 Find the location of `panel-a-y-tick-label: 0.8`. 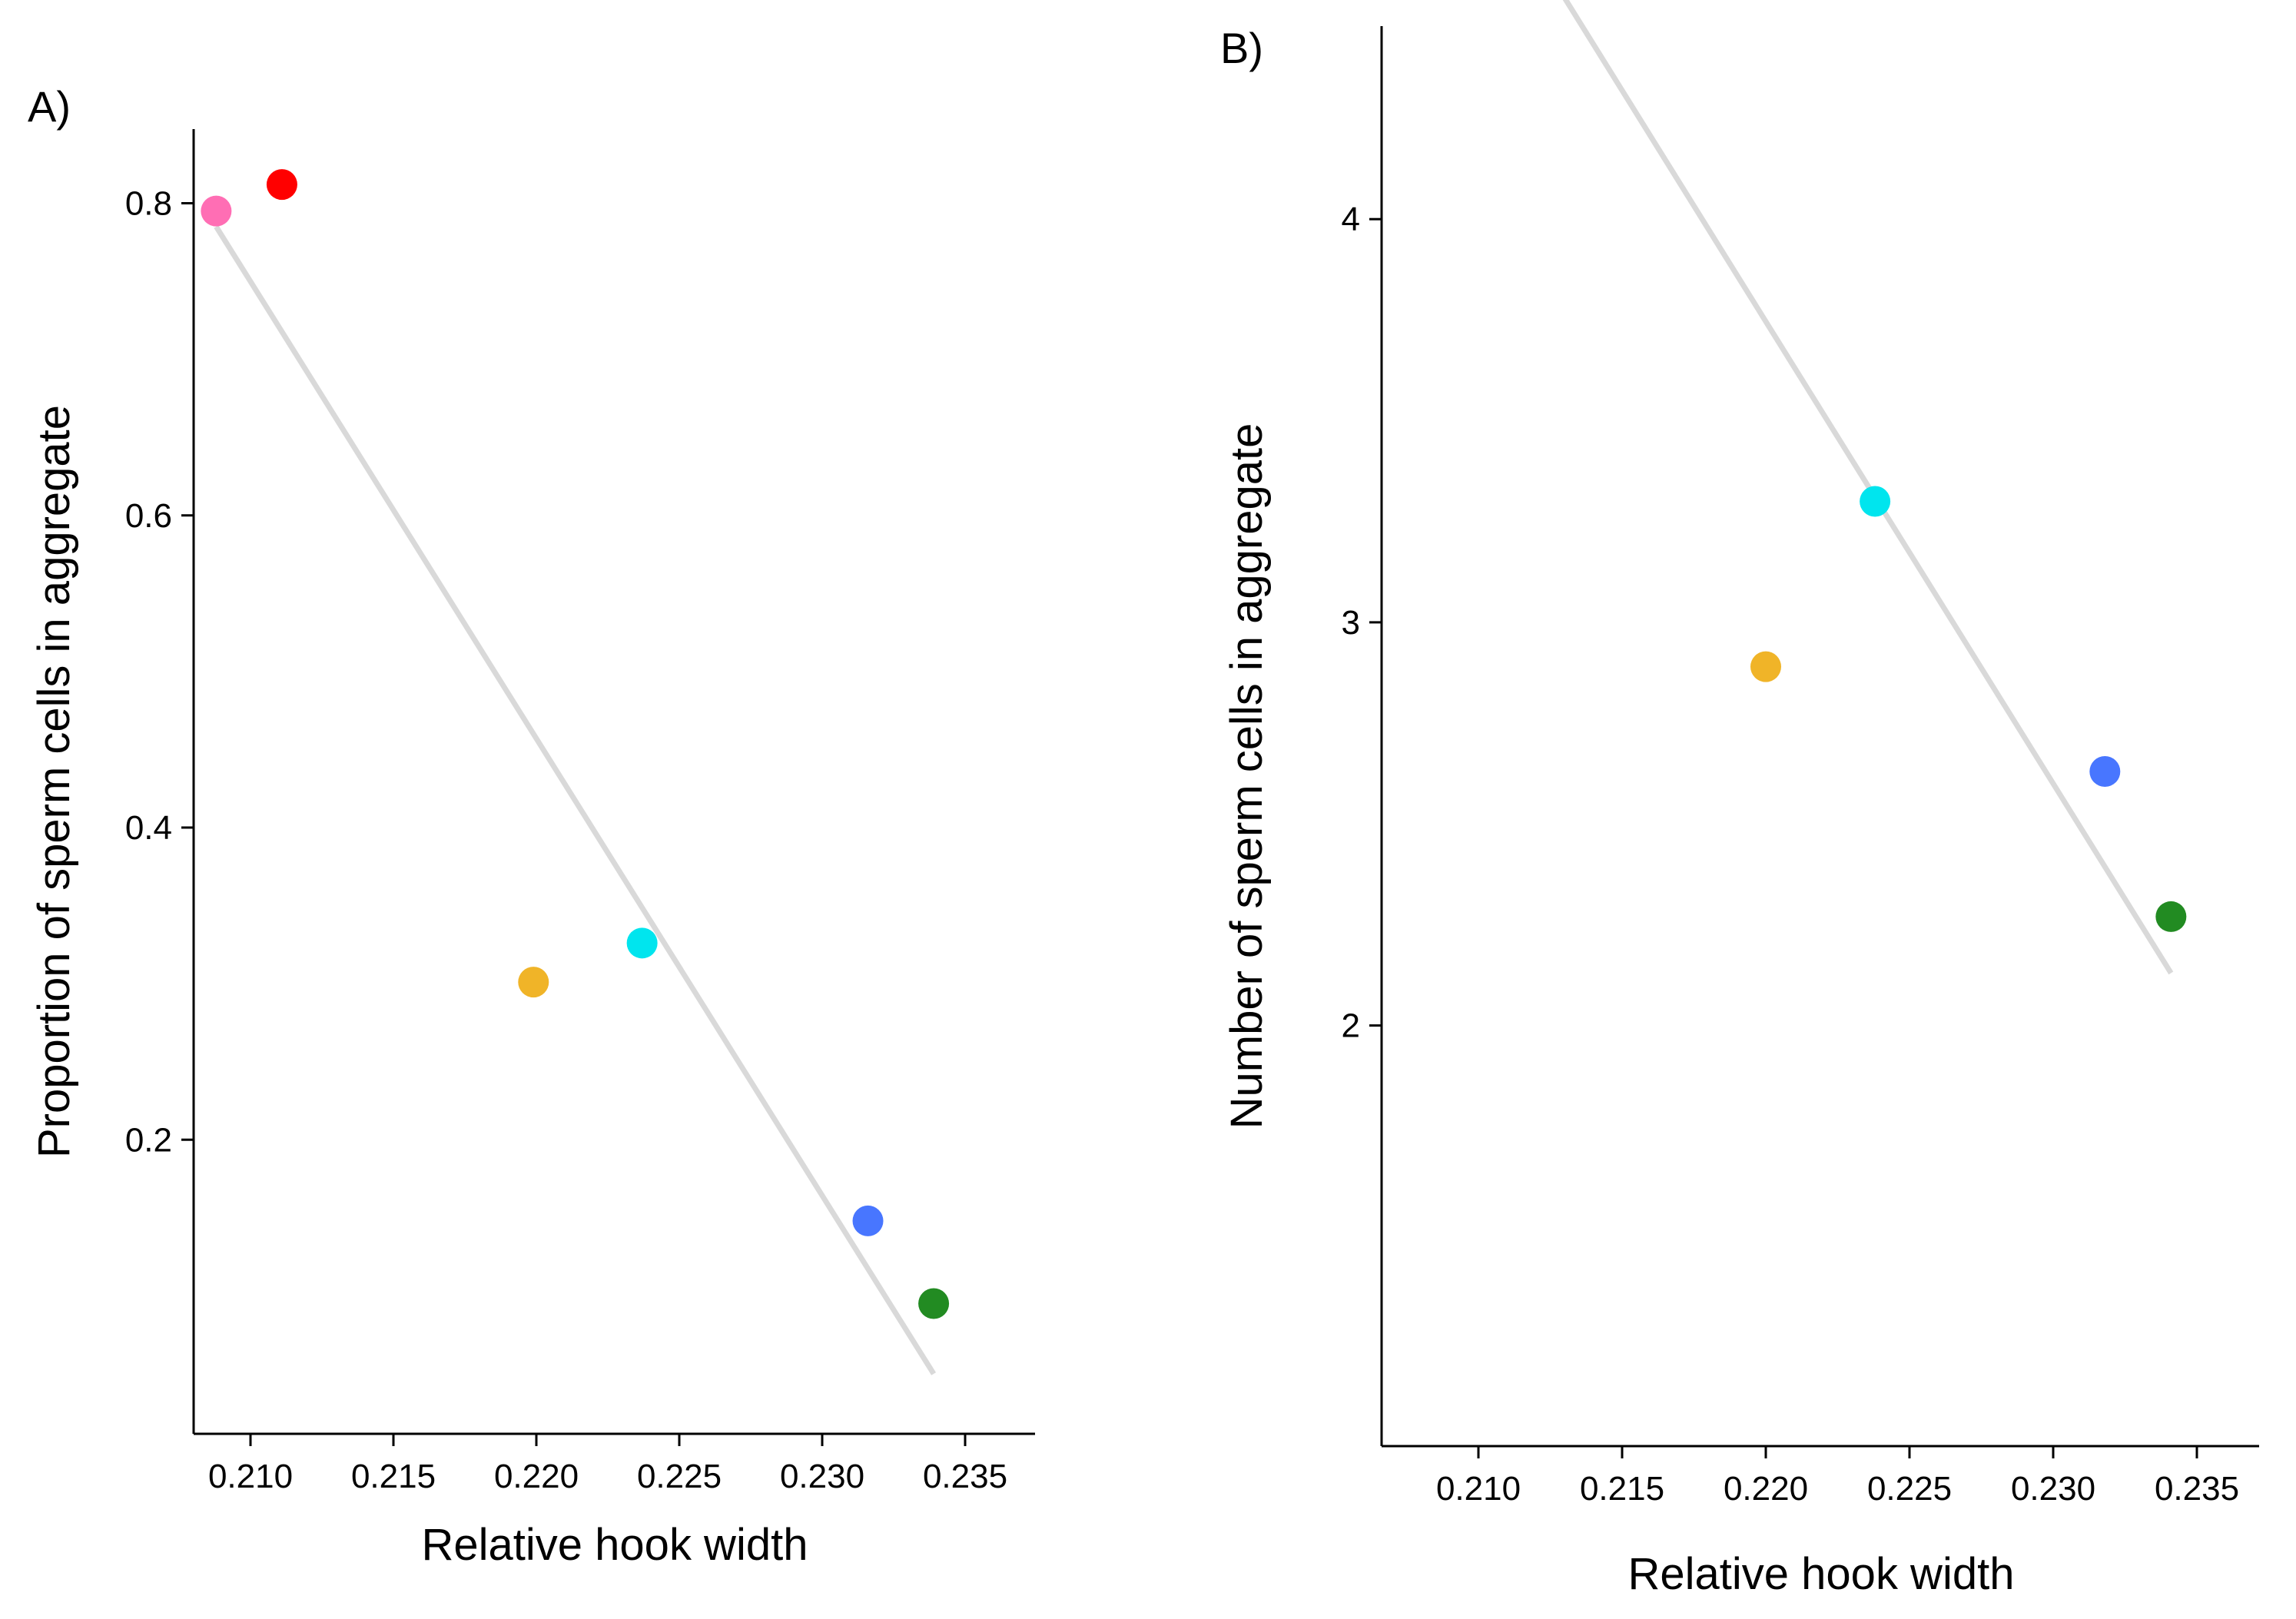

panel-a-y-tick-label: 0.8 is located at coordinates (148, 204).